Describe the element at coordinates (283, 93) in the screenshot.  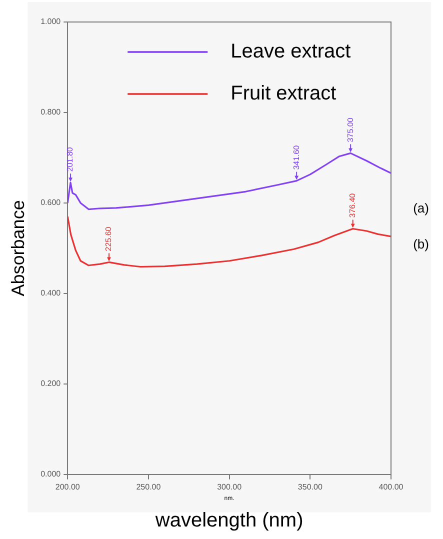
I see `legend-label: Fruit extract` at that location.